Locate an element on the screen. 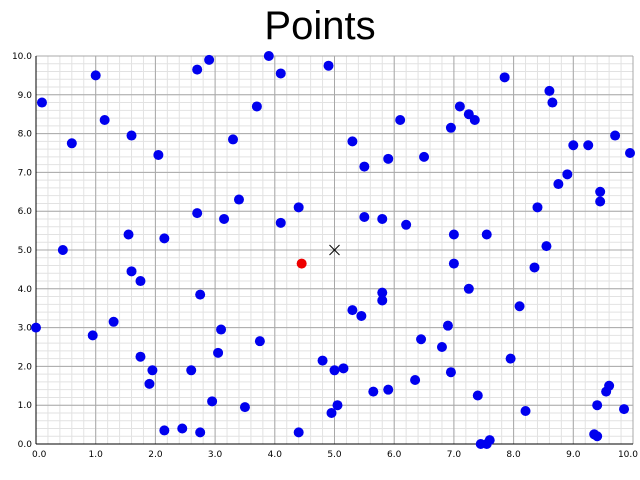  y-tick-labels: 0.0 1.0 2.0 3.0 4.0 5.0 6.0 7.0 8.0 9.0 10.0 is located at coordinates (22, 251).